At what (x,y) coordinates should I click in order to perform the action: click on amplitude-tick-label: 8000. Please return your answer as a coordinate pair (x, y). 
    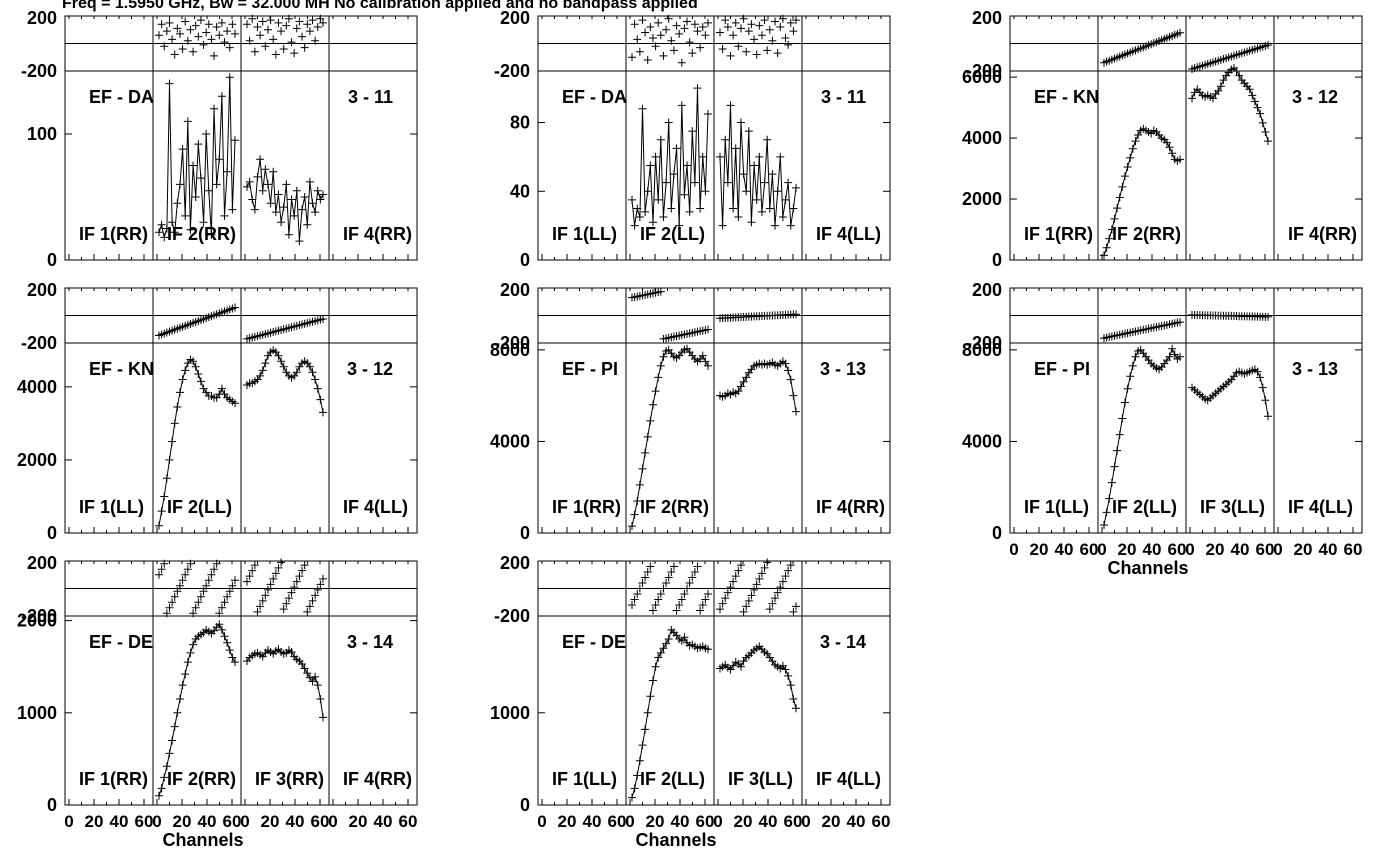
    Looking at the image, I should click on (982, 350).